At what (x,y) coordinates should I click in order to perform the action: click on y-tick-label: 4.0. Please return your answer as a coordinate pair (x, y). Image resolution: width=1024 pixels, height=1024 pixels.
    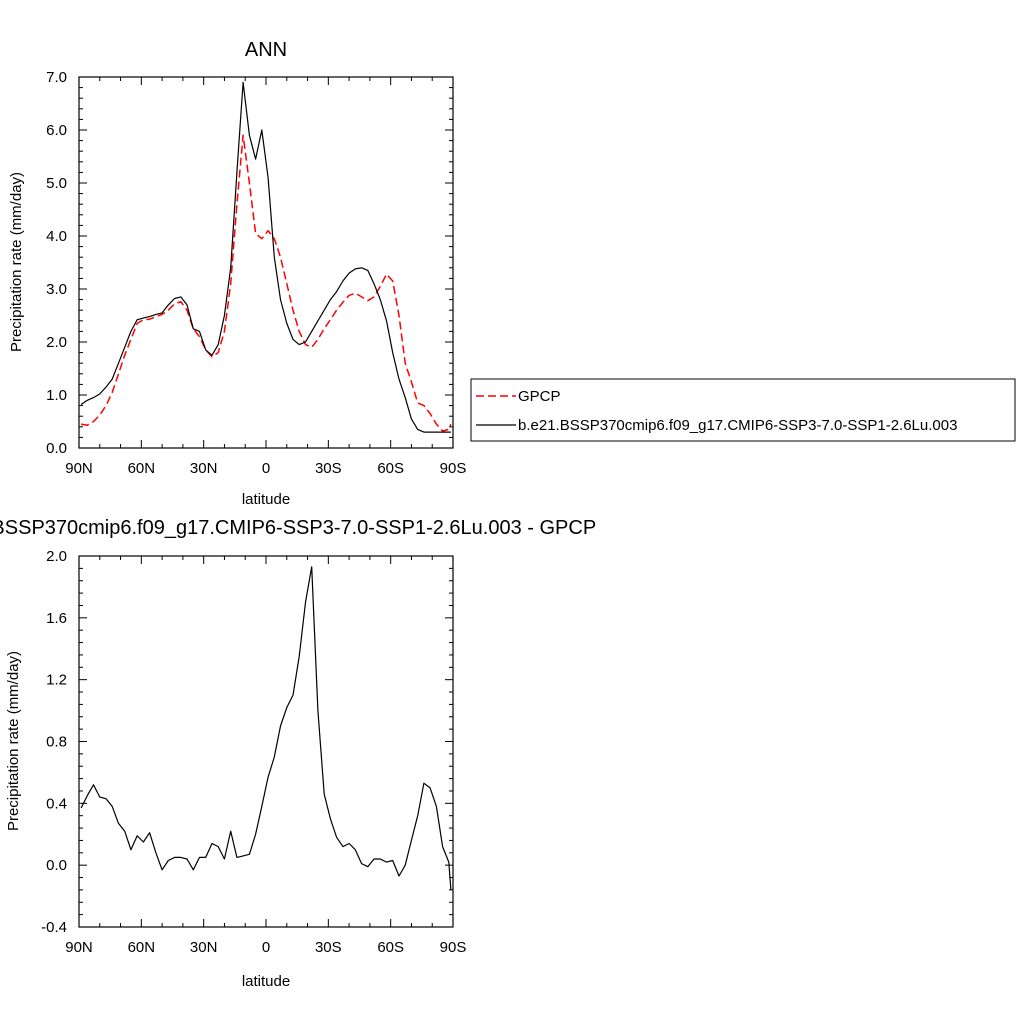
    Looking at the image, I should click on (56, 236).